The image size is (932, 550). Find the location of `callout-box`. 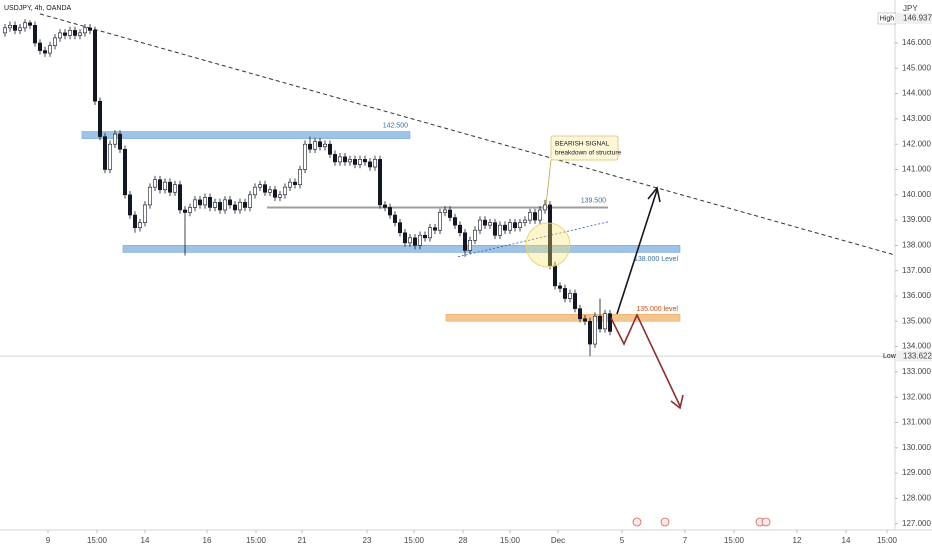

callout-box is located at coordinates (584, 148).